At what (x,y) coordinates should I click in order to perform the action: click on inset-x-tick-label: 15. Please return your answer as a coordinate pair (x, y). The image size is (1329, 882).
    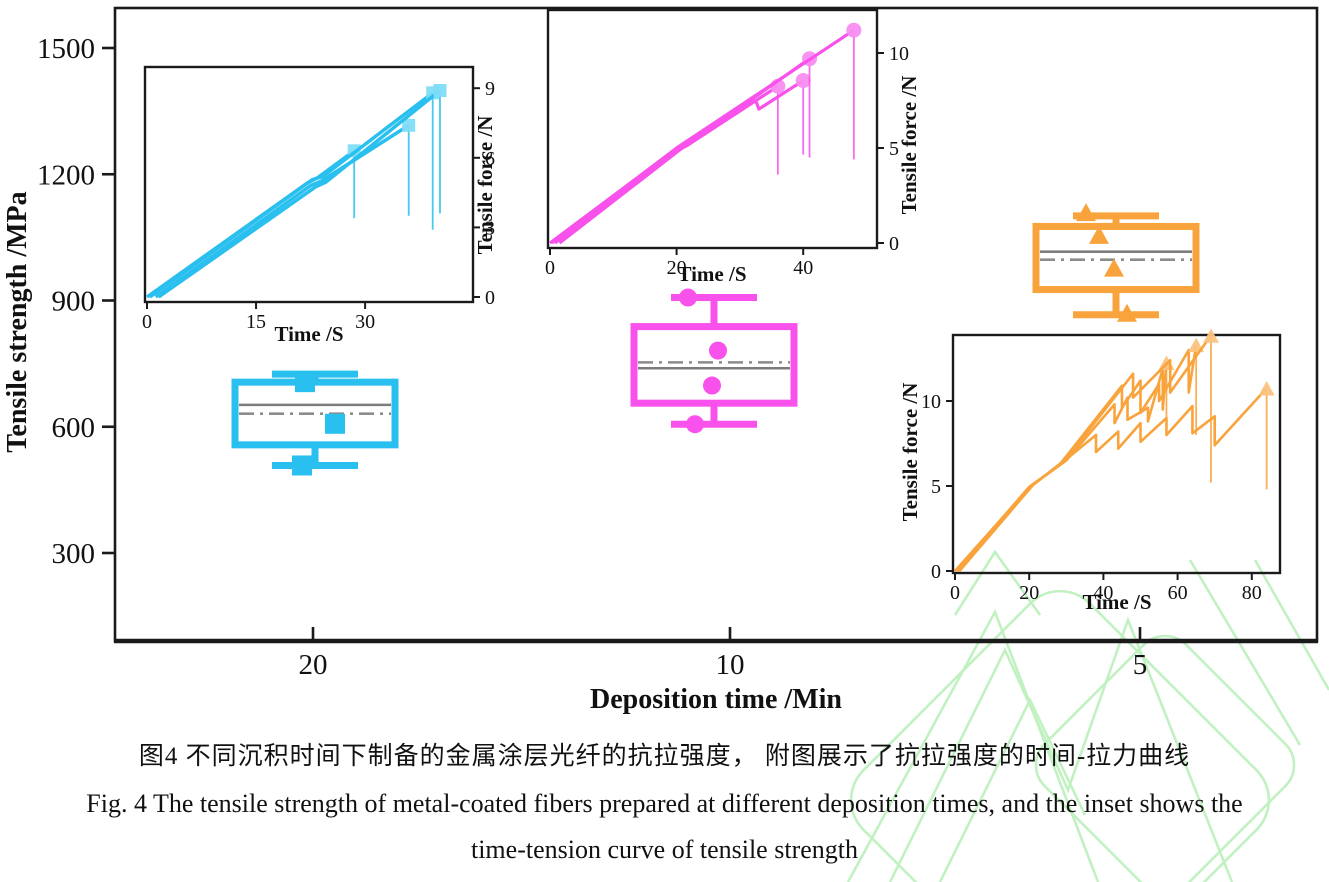
    Looking at the image, I should click on (256, 322).